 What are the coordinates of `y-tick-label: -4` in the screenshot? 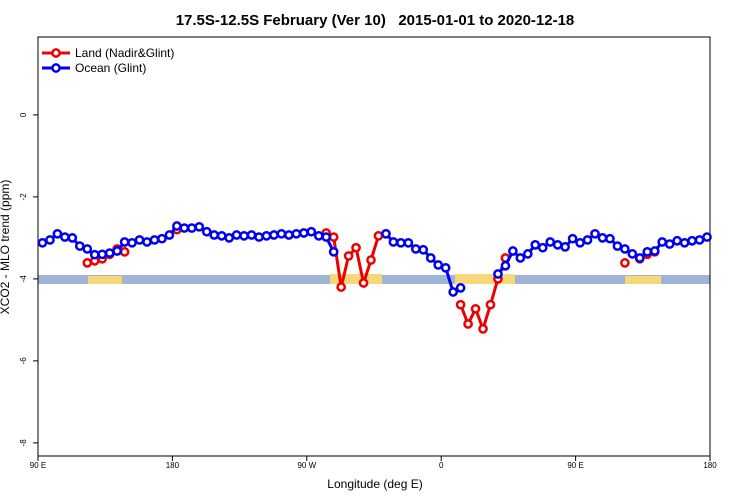 It's located at (23, 279).